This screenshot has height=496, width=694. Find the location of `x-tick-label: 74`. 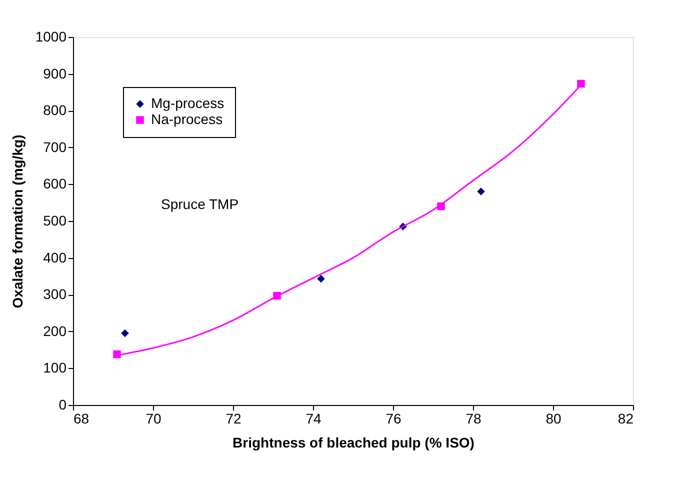

x-tick-label: 74 is located at coordinates (314, 418).